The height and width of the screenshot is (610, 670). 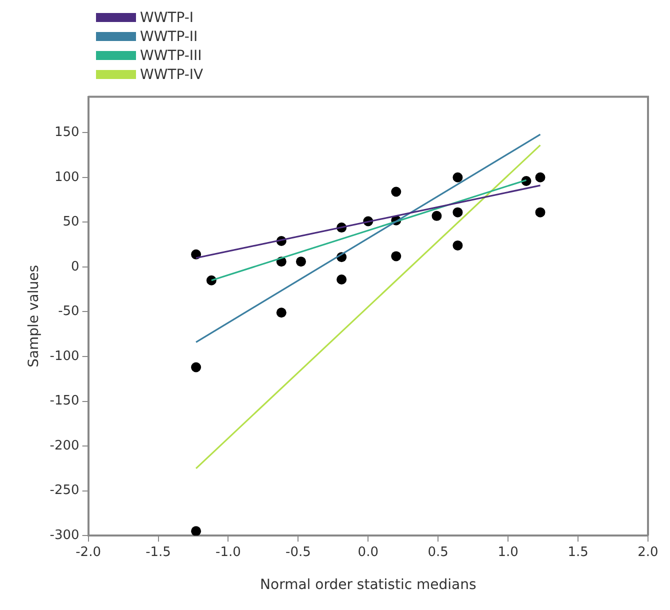 I want to click on y-tick-label: 50, so click(x=71, y=222).